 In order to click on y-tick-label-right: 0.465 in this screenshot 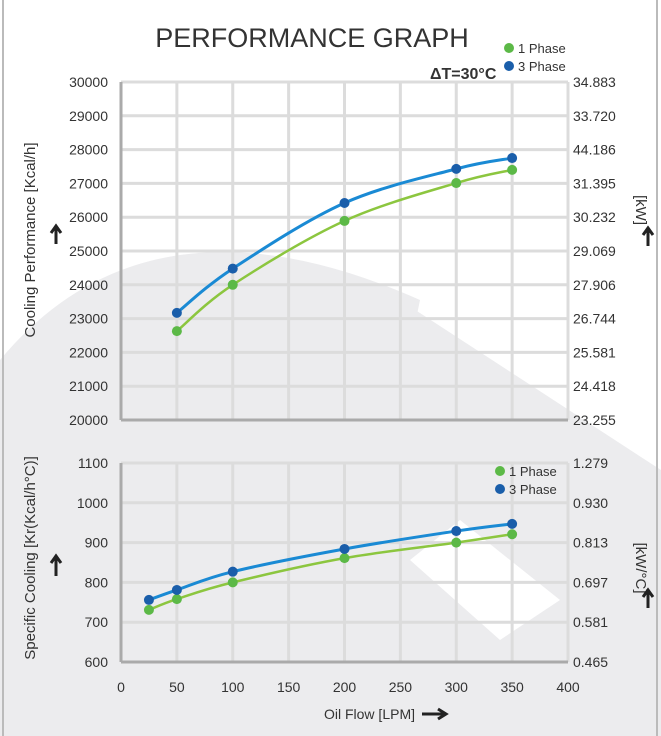, I will do `click(590, 662)`.